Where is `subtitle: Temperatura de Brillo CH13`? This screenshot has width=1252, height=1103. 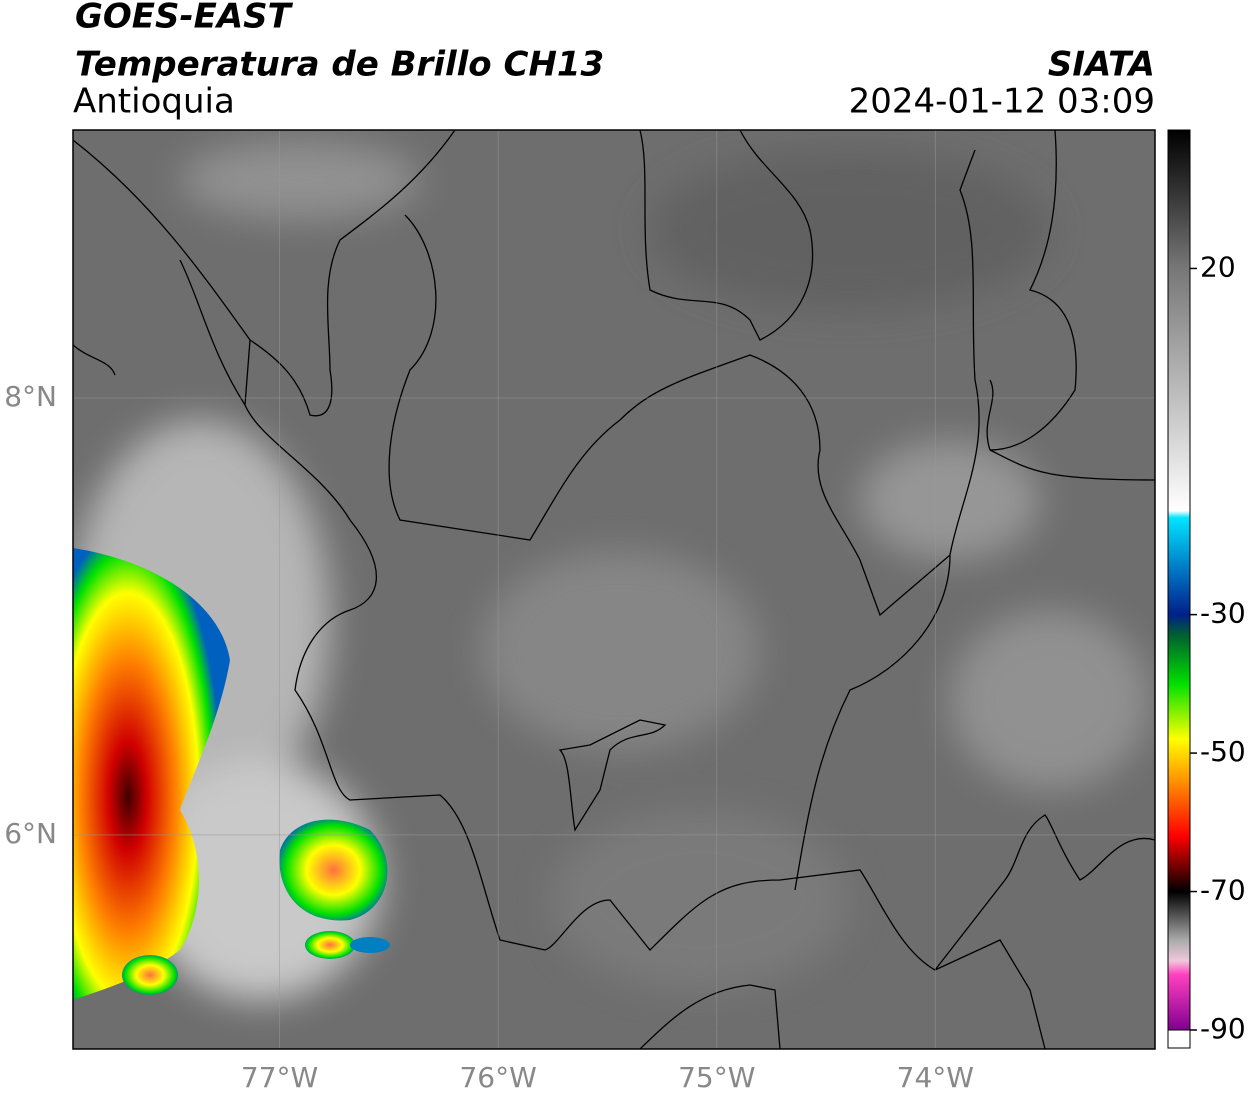
subtitle: Temperatura de Brillo CH13 is located at coordinates (339, 65).